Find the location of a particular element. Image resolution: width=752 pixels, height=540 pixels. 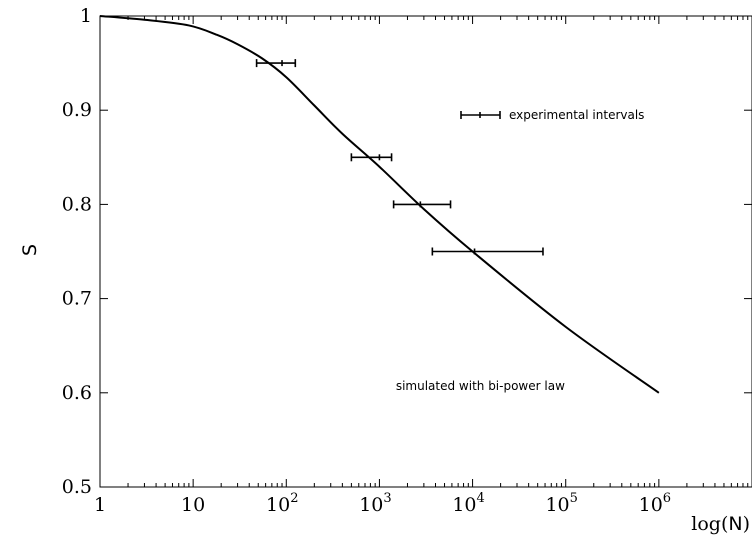

x-tick-exp: 4 is located at coordinates (481, 498).